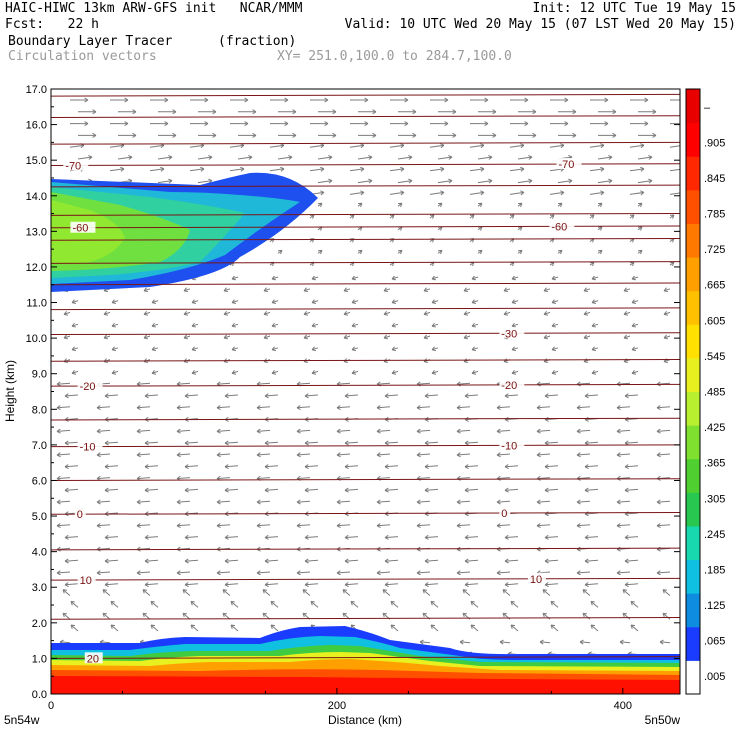  What do you see at coordinates (714, 677) in the screenshot?
I see `colorbar-label: .005` at bounding box center [714, 677].